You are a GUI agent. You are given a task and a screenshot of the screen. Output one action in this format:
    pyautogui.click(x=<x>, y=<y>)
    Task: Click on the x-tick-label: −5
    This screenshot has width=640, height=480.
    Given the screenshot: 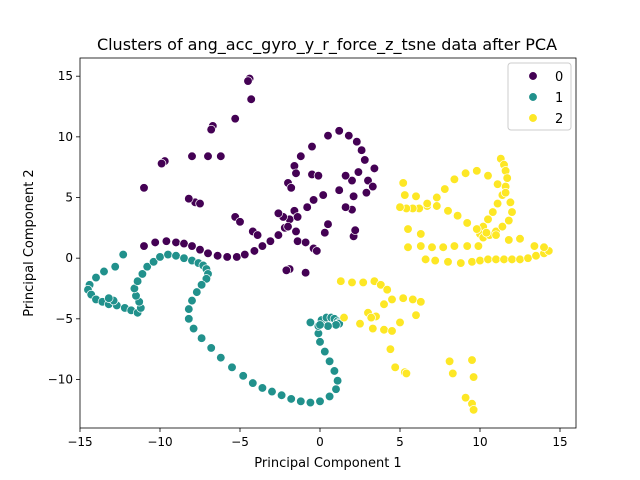 What is the action you would take?
    pyautogui.click(x=240, y=442)
    